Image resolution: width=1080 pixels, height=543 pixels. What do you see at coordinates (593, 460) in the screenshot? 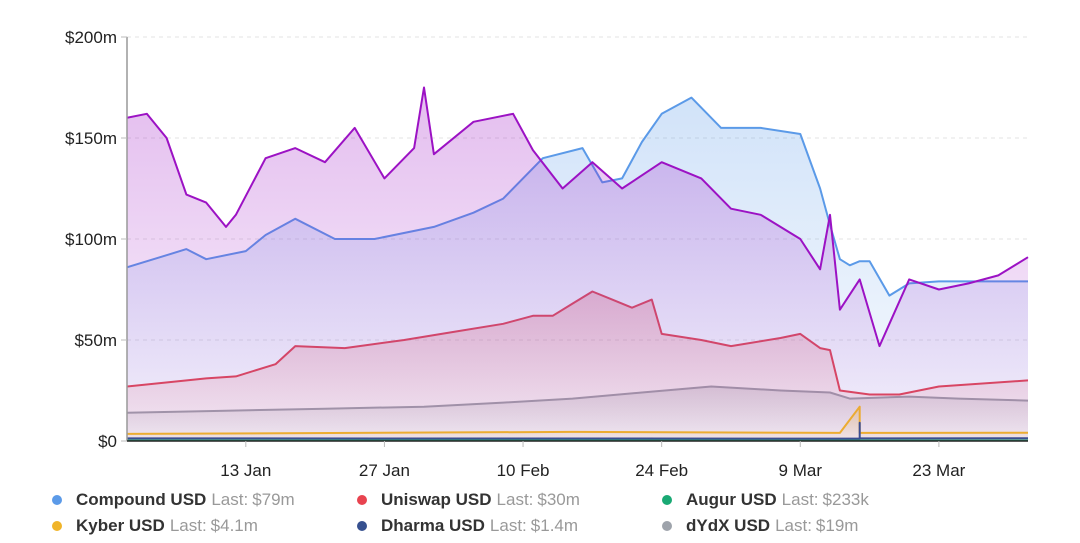
I see `x-axis-ticks: 13 Jan 27 Jan 10 Feb 24 Feb 9 Mar 23 Mar` at bounding box center [593, 460].